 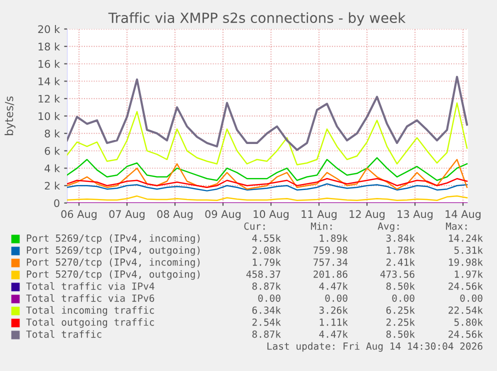 What do you see at coordinates (223, 215) in the screenshot?
I see `x-tick-label: 09 Aug` at bounding box center [223, 215].